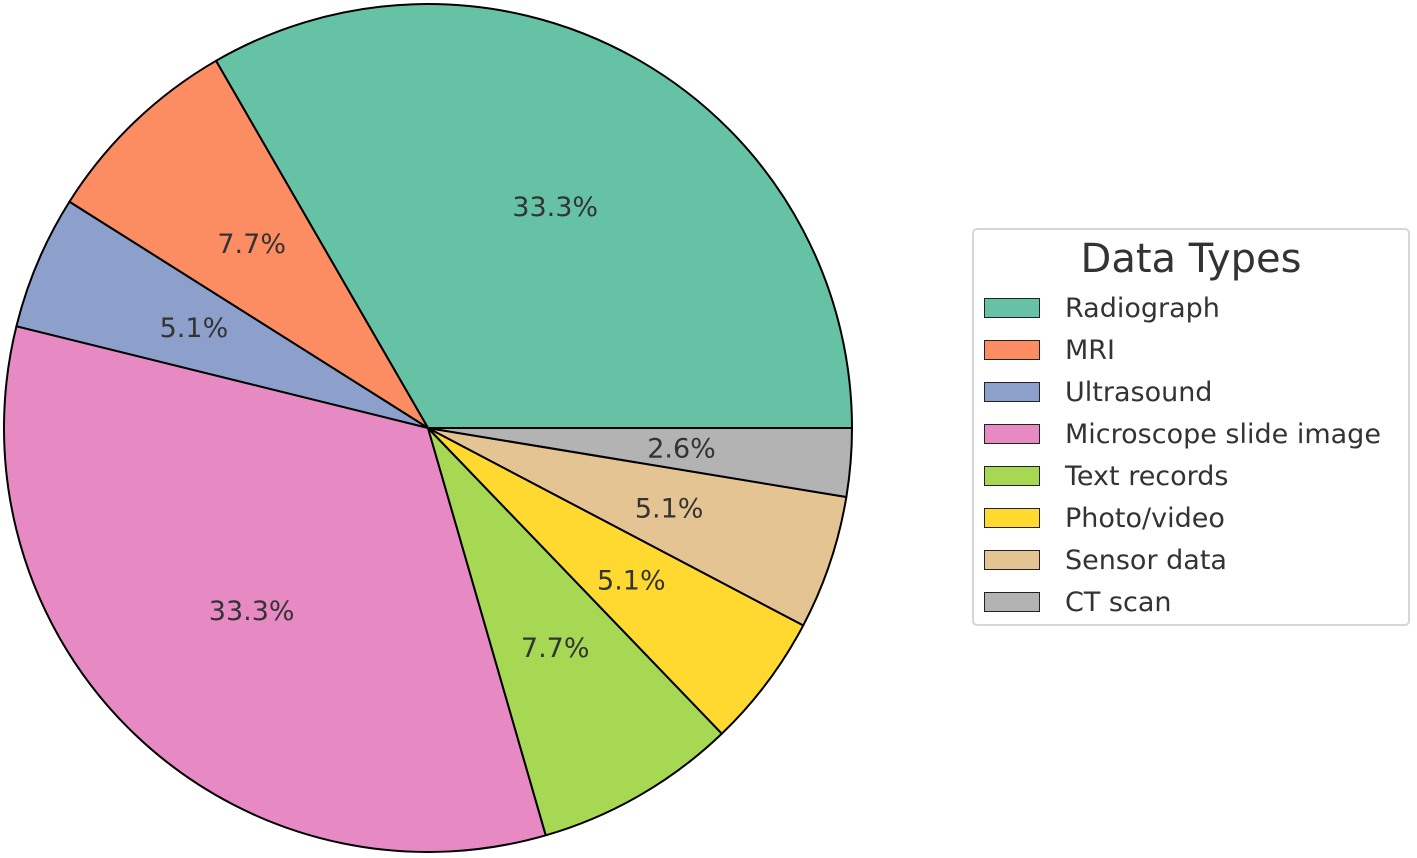 The image size is (1417, 858). I want to click on legend-label: Microscope slide image, so click(1223, 434).